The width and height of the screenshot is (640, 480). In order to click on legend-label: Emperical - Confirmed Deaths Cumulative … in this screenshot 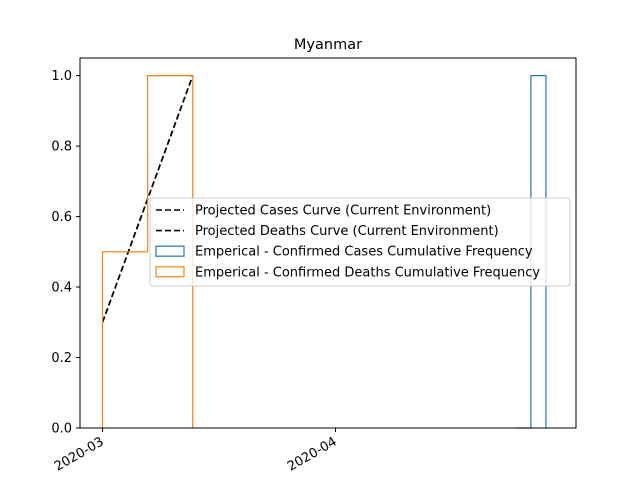, I will do `click(367, 272)`.